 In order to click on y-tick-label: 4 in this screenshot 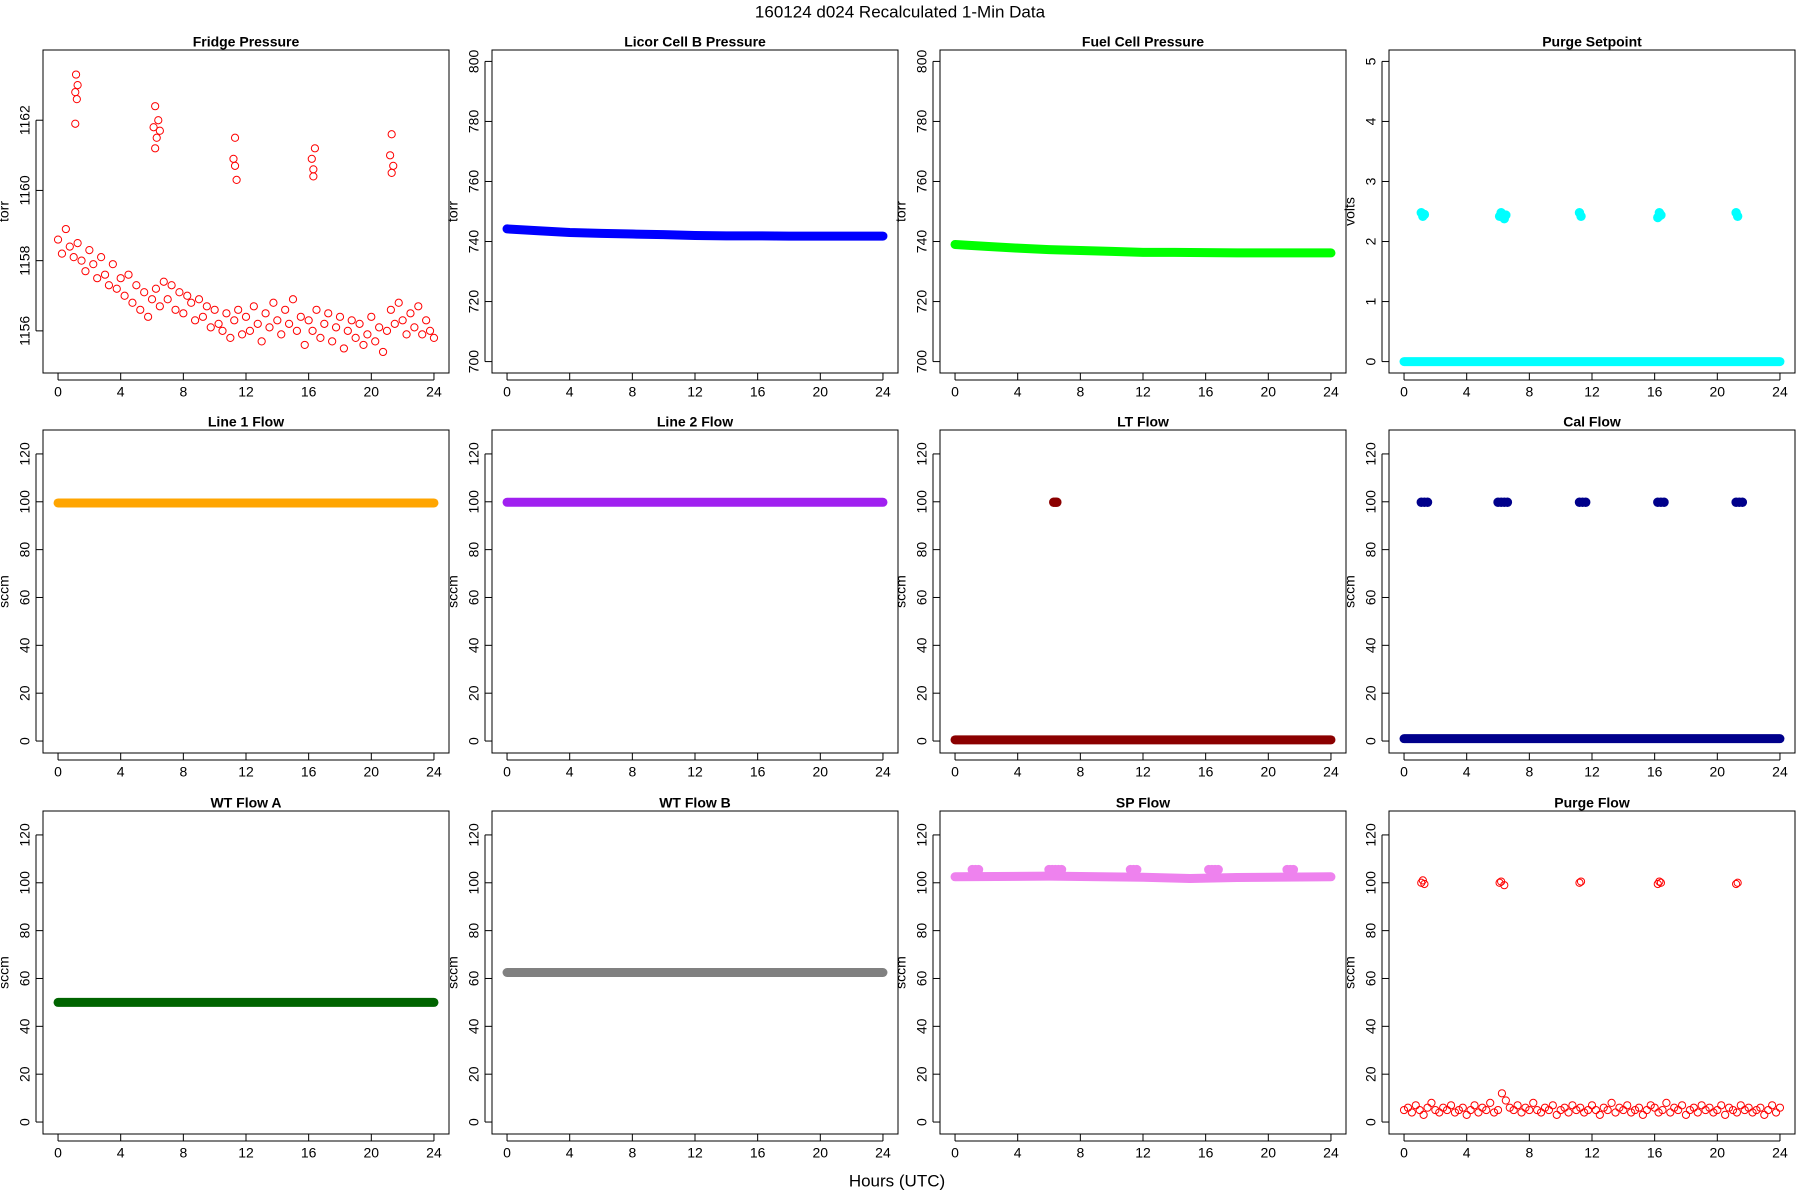, I will do `click(1371, 121)`.